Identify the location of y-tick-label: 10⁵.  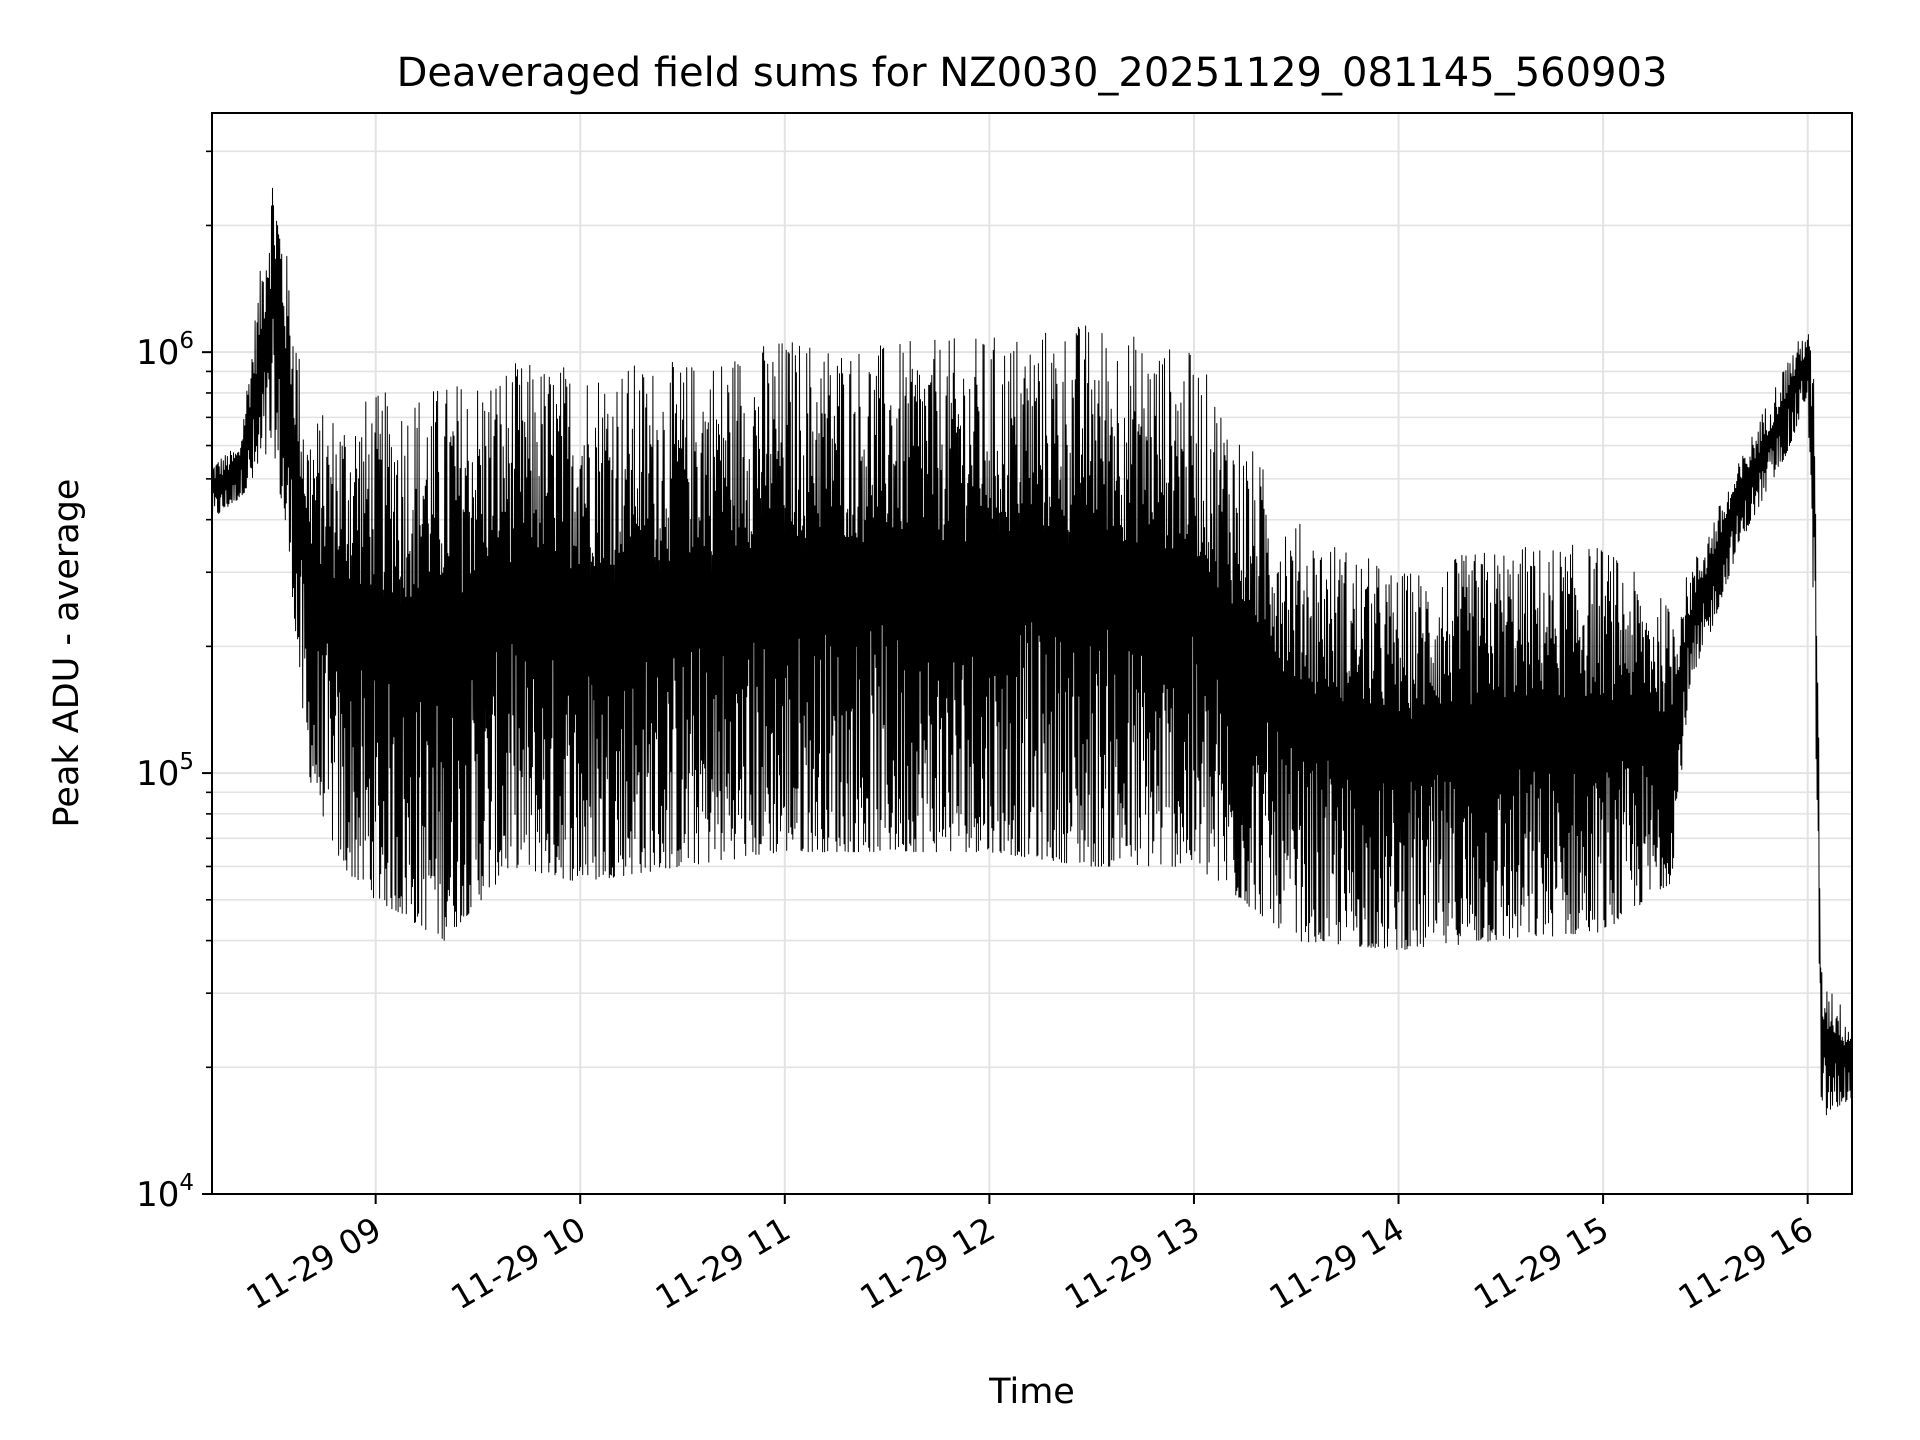
(165, 771).